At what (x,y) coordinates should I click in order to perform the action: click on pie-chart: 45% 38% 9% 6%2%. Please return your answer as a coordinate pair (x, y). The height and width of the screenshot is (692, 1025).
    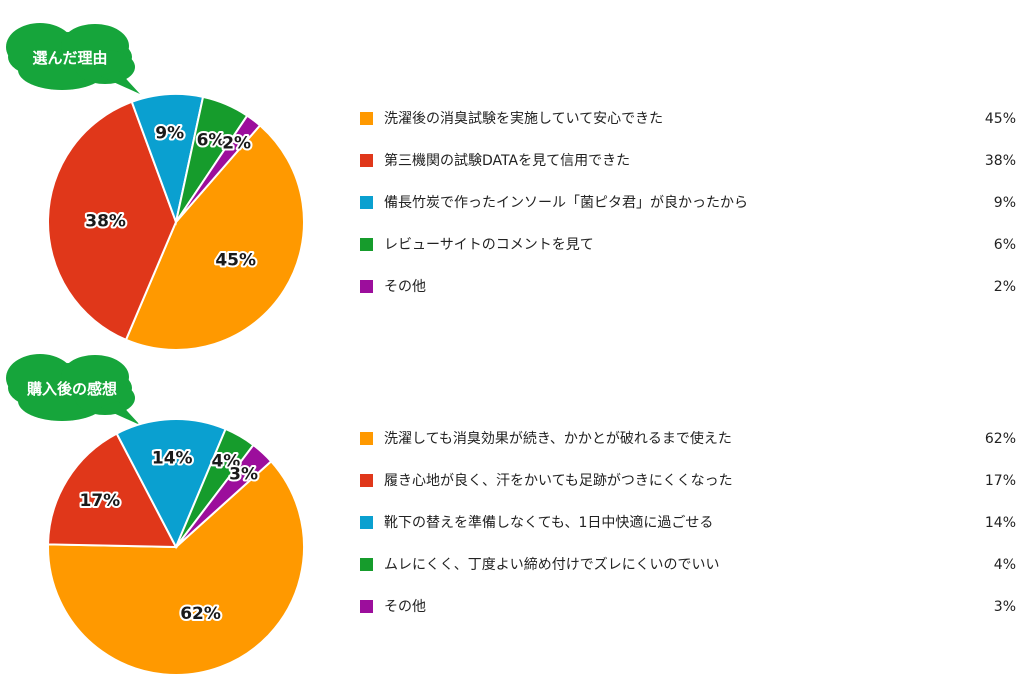
    Looking at the image, I should click on (176, 222).